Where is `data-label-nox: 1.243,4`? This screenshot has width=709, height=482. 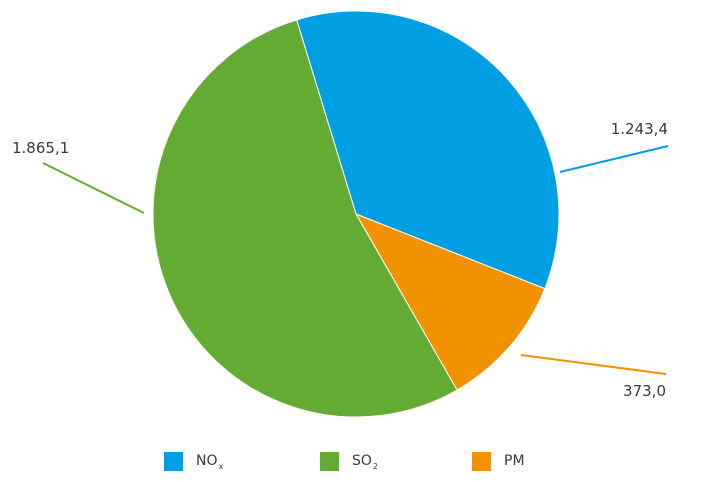 data-label-nox: 1.243,4 is located at coordinates (639, 129).